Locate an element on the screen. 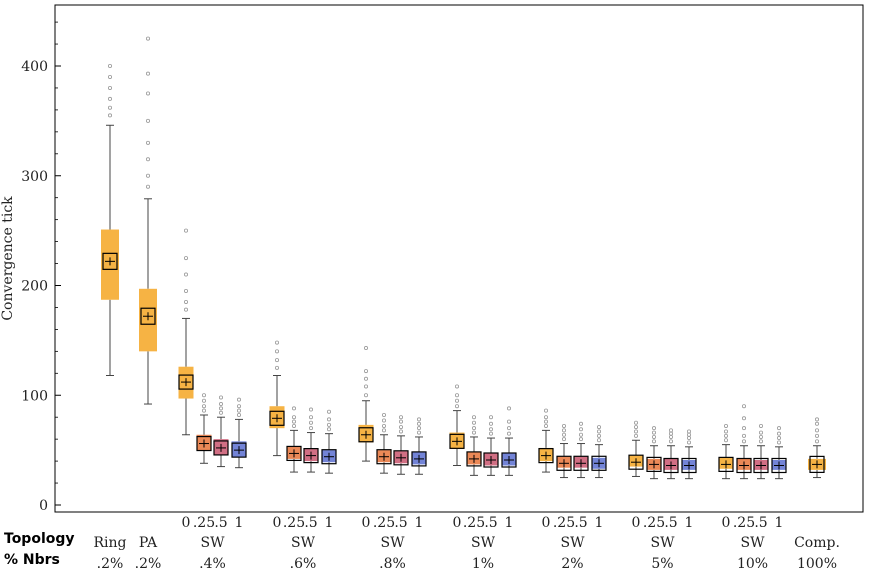 This screenshot has height=575, width=870. nbrs-label: .6% is located at coordinates (303, 564).